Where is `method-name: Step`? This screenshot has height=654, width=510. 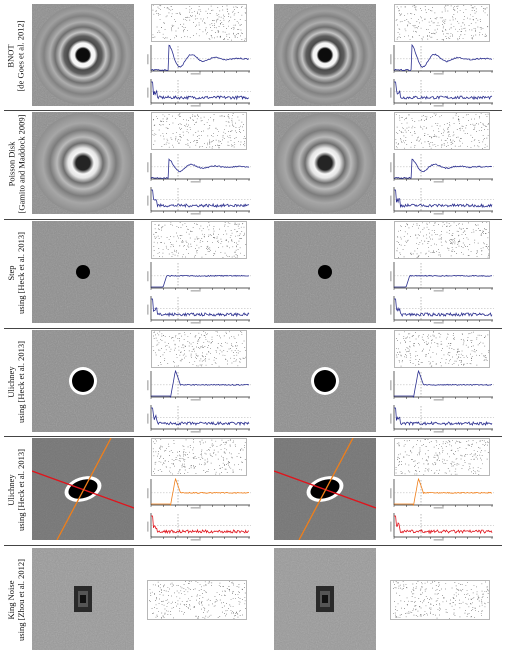 method-name: Step is located at coordinates (11, 273).